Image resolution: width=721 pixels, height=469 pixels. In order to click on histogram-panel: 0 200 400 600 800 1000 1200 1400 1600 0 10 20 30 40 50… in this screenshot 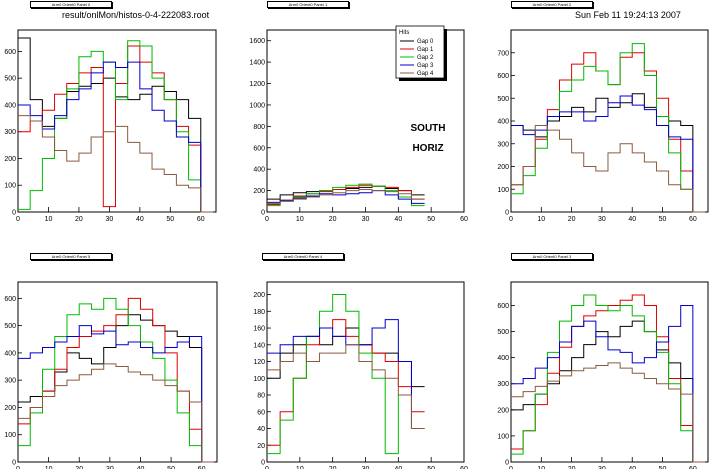, I will do `click(358, 124)`.